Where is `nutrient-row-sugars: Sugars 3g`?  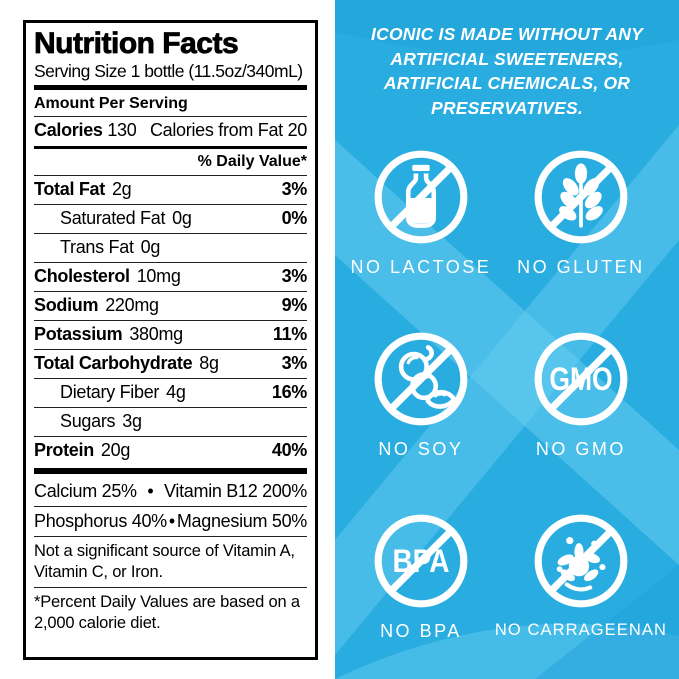
nutrient-row-sugars: Sugars 3g is located at coordinates (170, 422).